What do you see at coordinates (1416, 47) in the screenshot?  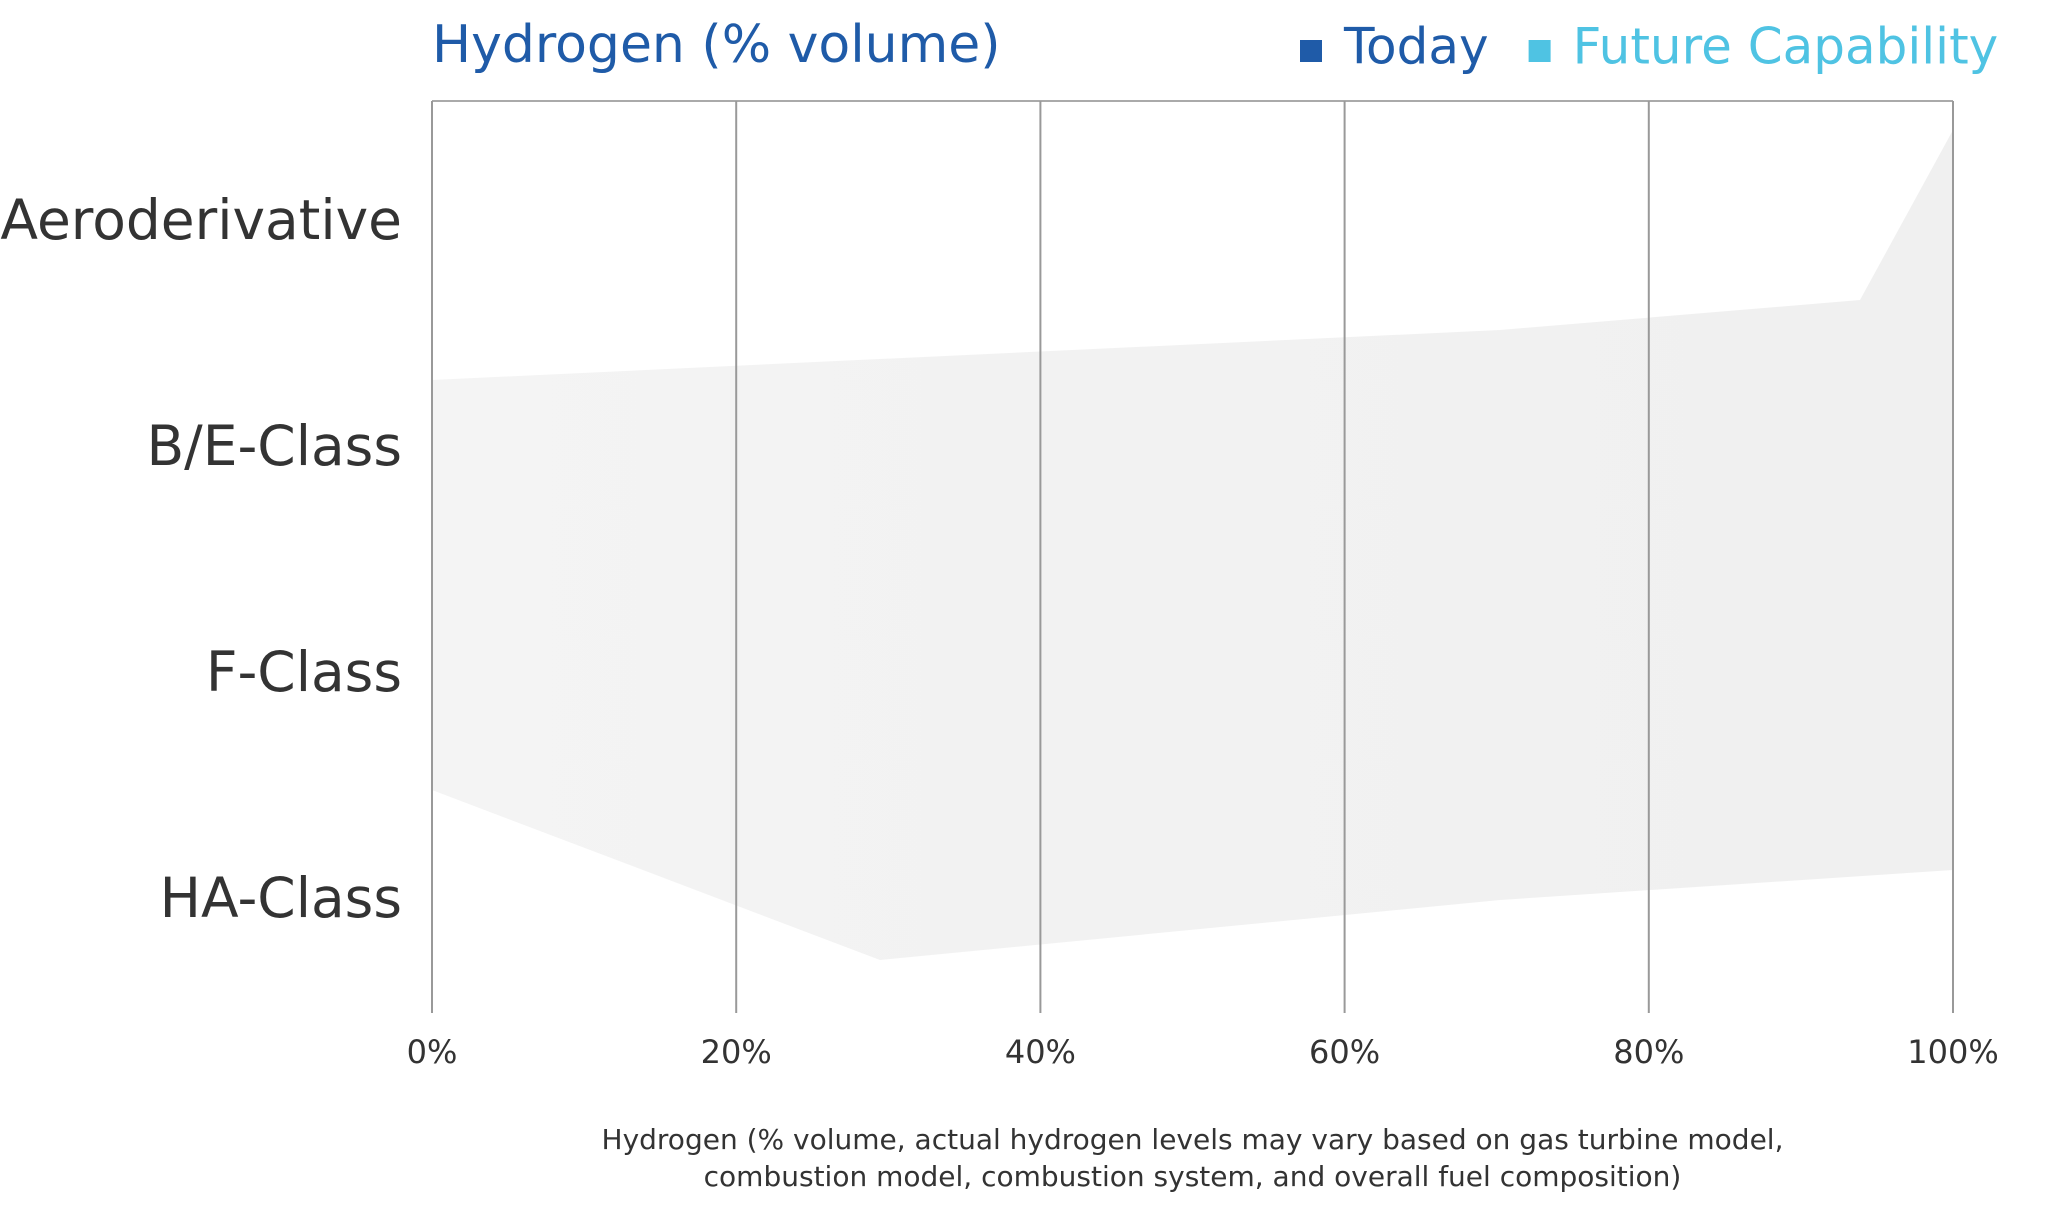 I see `legend-label: Today` at bounding box center [1416, 47].